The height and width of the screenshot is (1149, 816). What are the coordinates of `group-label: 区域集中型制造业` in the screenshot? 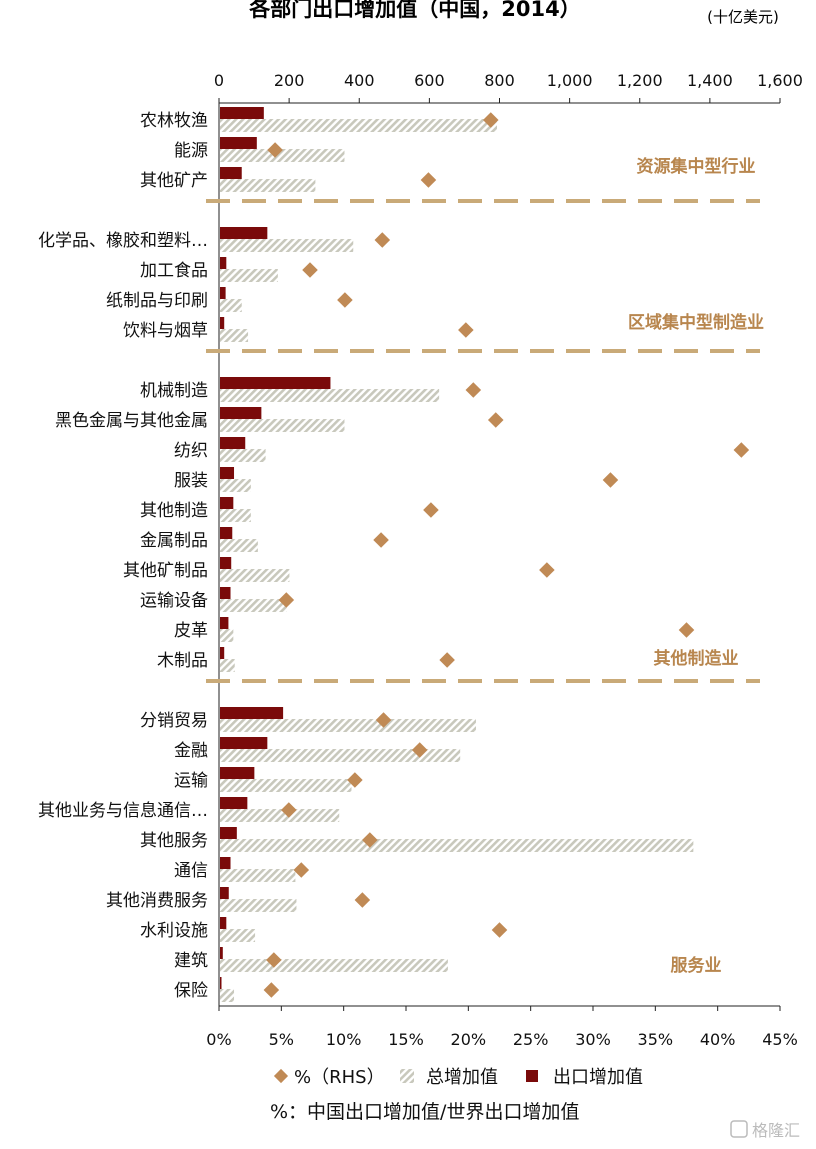 It's located at (696, 322).